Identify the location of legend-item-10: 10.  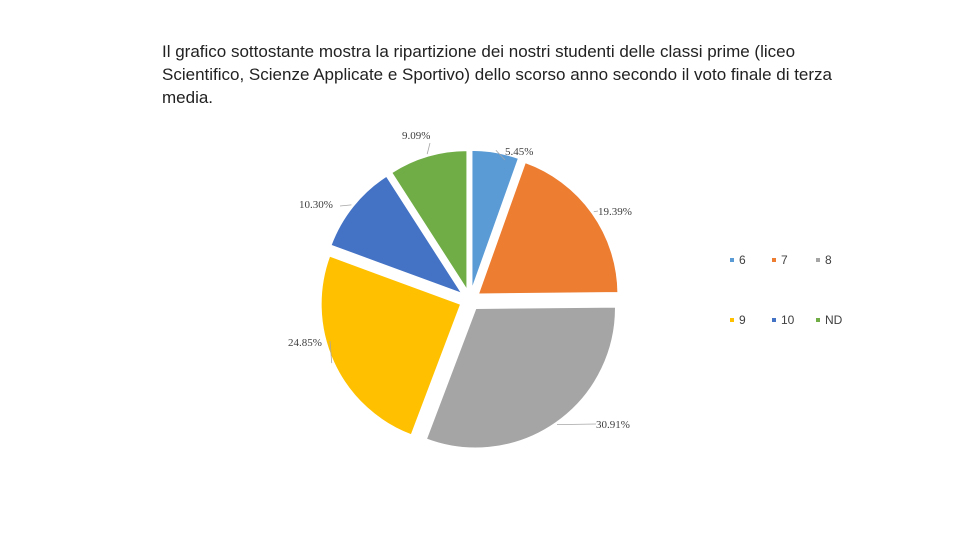
(783, 320).